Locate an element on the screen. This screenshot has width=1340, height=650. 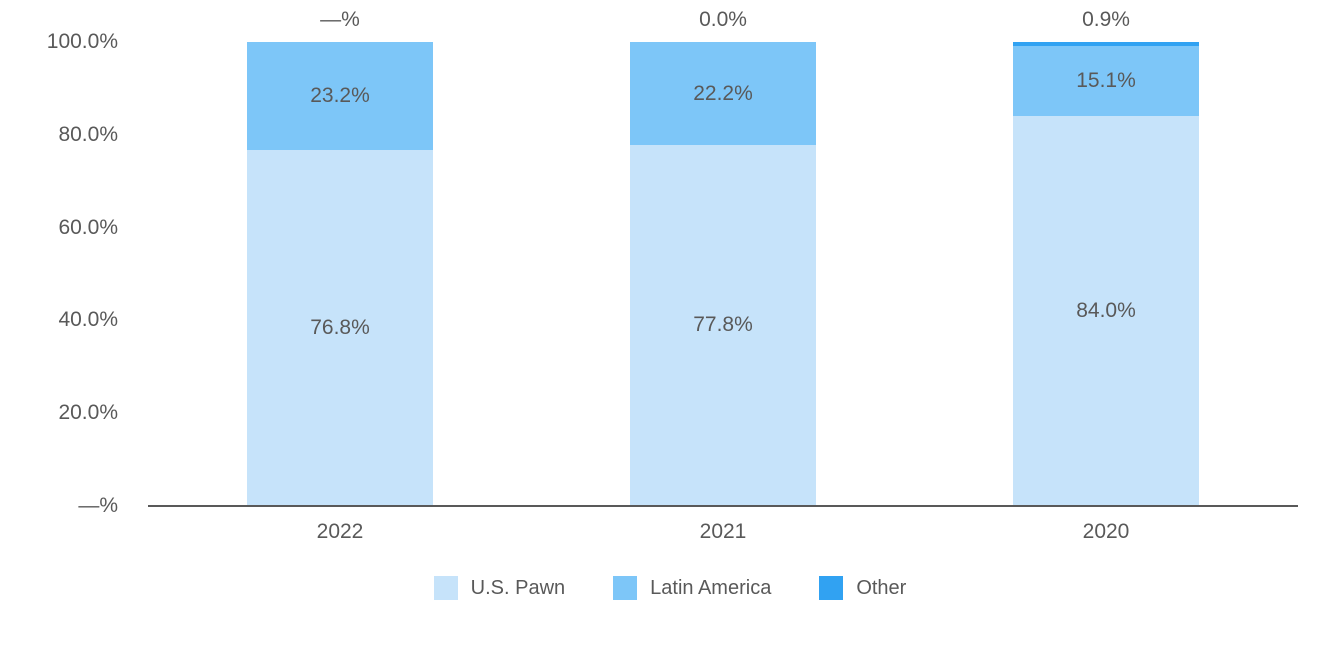
legend-item-other: Other is located at coordinates (862, 588).